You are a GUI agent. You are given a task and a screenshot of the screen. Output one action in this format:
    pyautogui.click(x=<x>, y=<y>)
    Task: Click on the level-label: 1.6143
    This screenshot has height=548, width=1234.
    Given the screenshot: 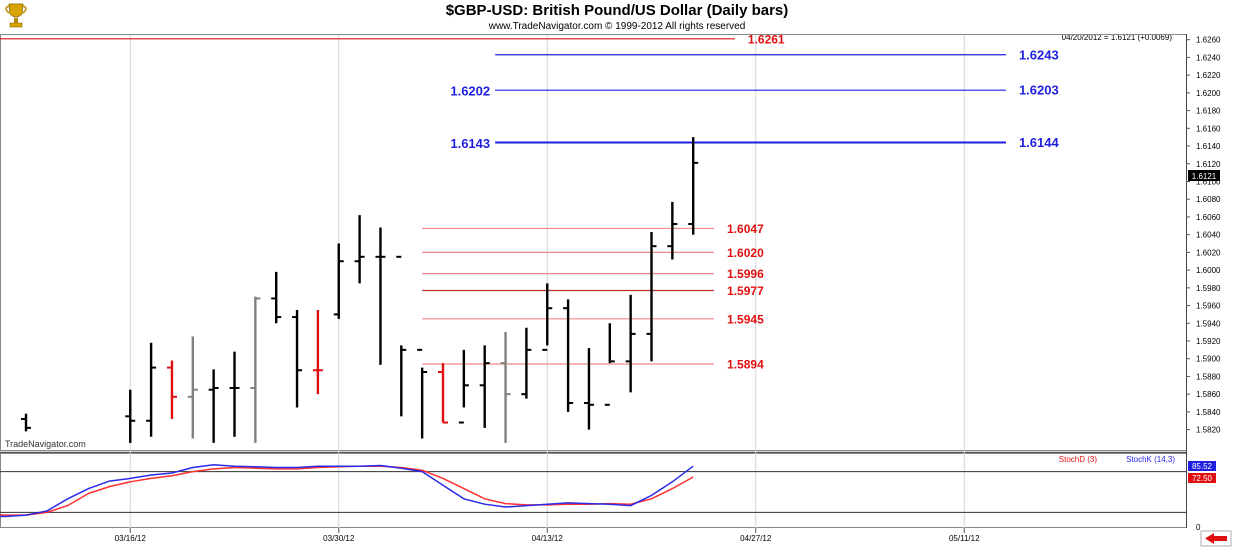 What is the action you would take?
    pyautogui.click(x=470, y=143)
    